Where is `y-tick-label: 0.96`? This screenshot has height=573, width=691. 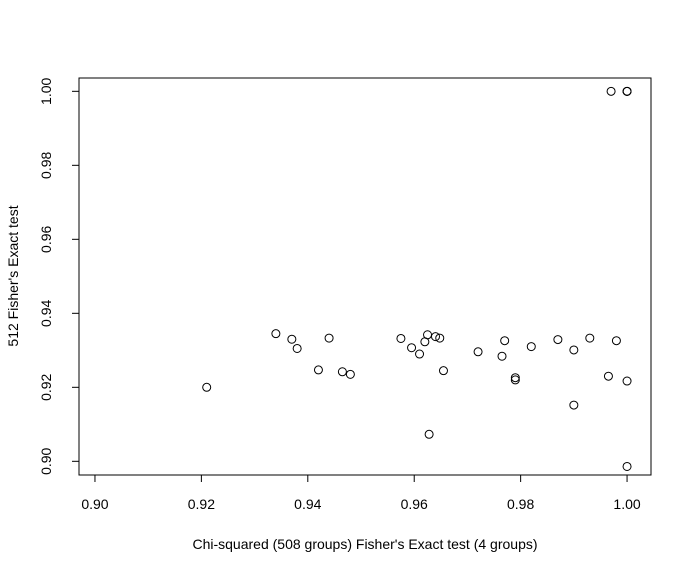 y-tick-label: 0.96 is located at coordinates (46, 238).